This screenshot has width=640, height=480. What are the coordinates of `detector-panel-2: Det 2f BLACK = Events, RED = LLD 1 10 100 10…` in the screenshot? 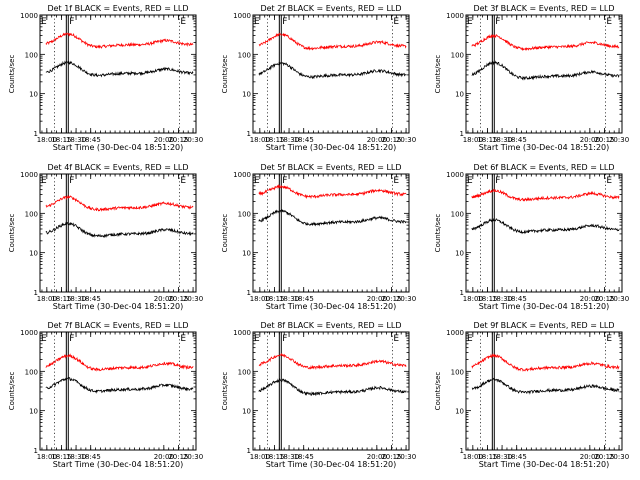 It's located at (318, 78).